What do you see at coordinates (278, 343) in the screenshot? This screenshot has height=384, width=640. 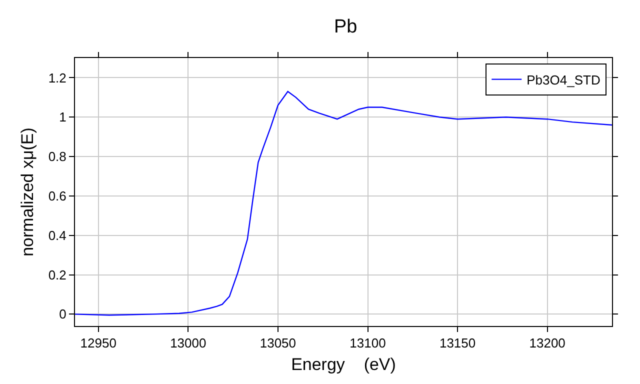 I see `x-tick-label: 13050` at bounding box center [278, 343].